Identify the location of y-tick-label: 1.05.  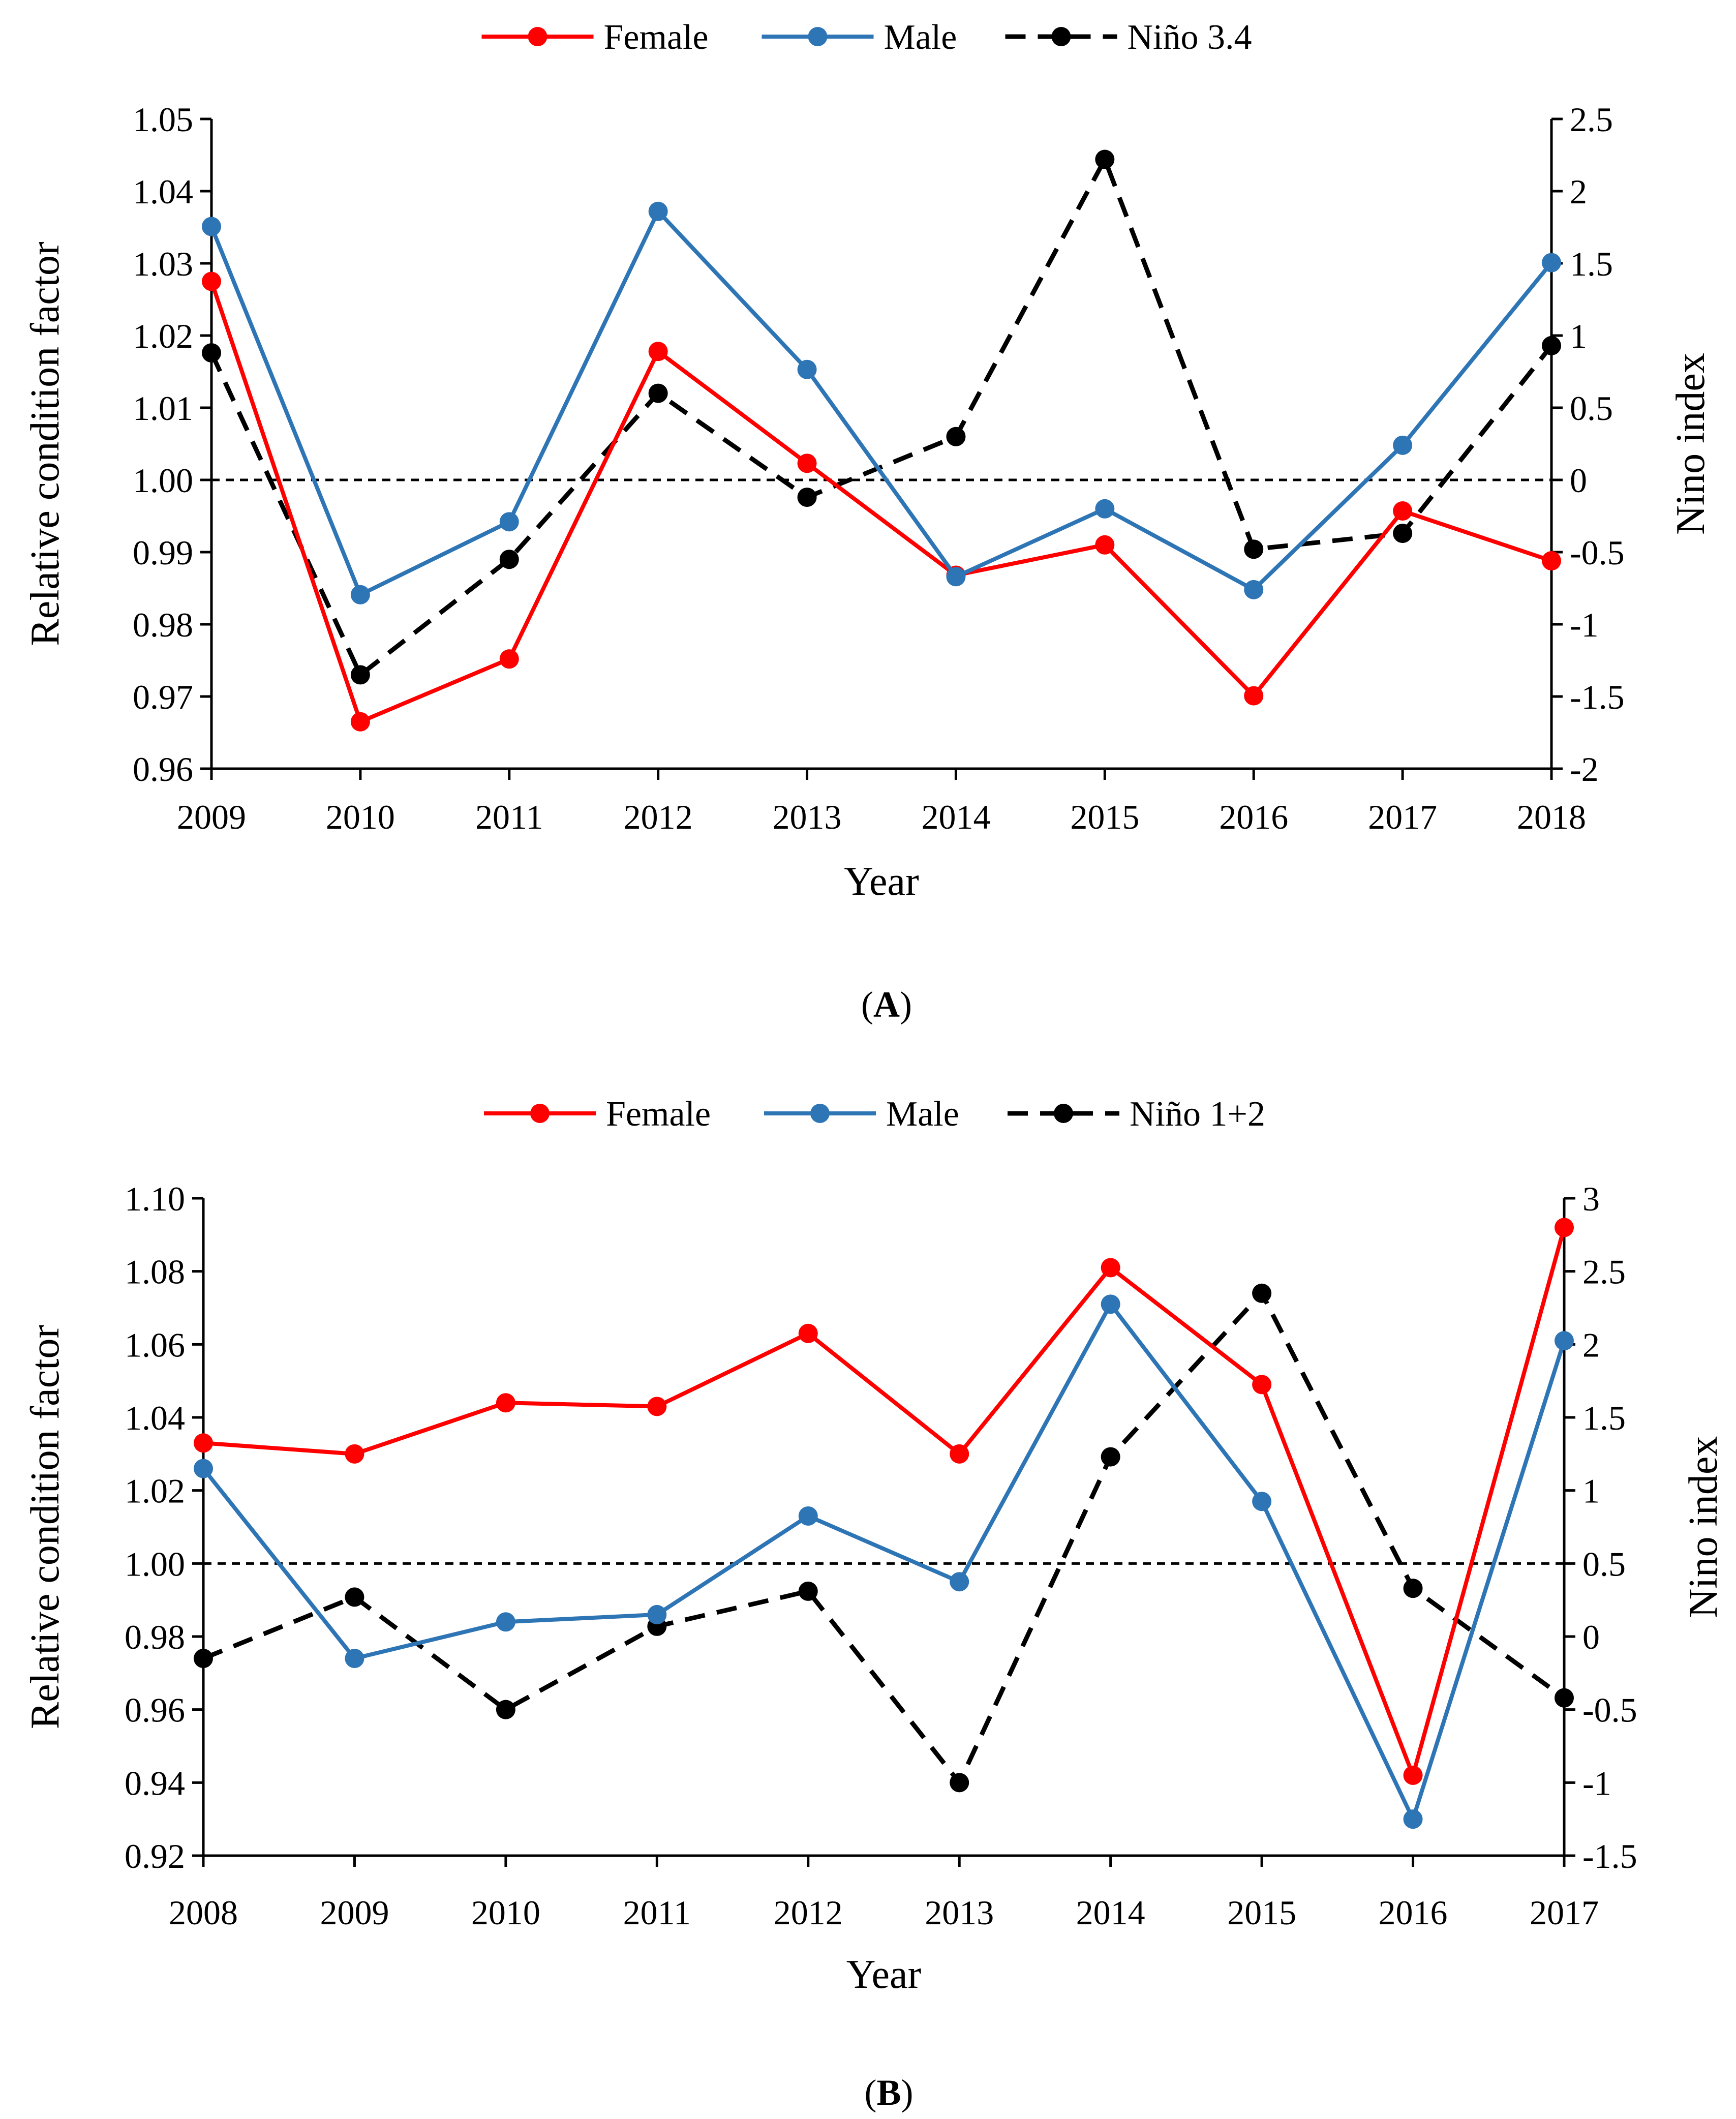
(163, 119).